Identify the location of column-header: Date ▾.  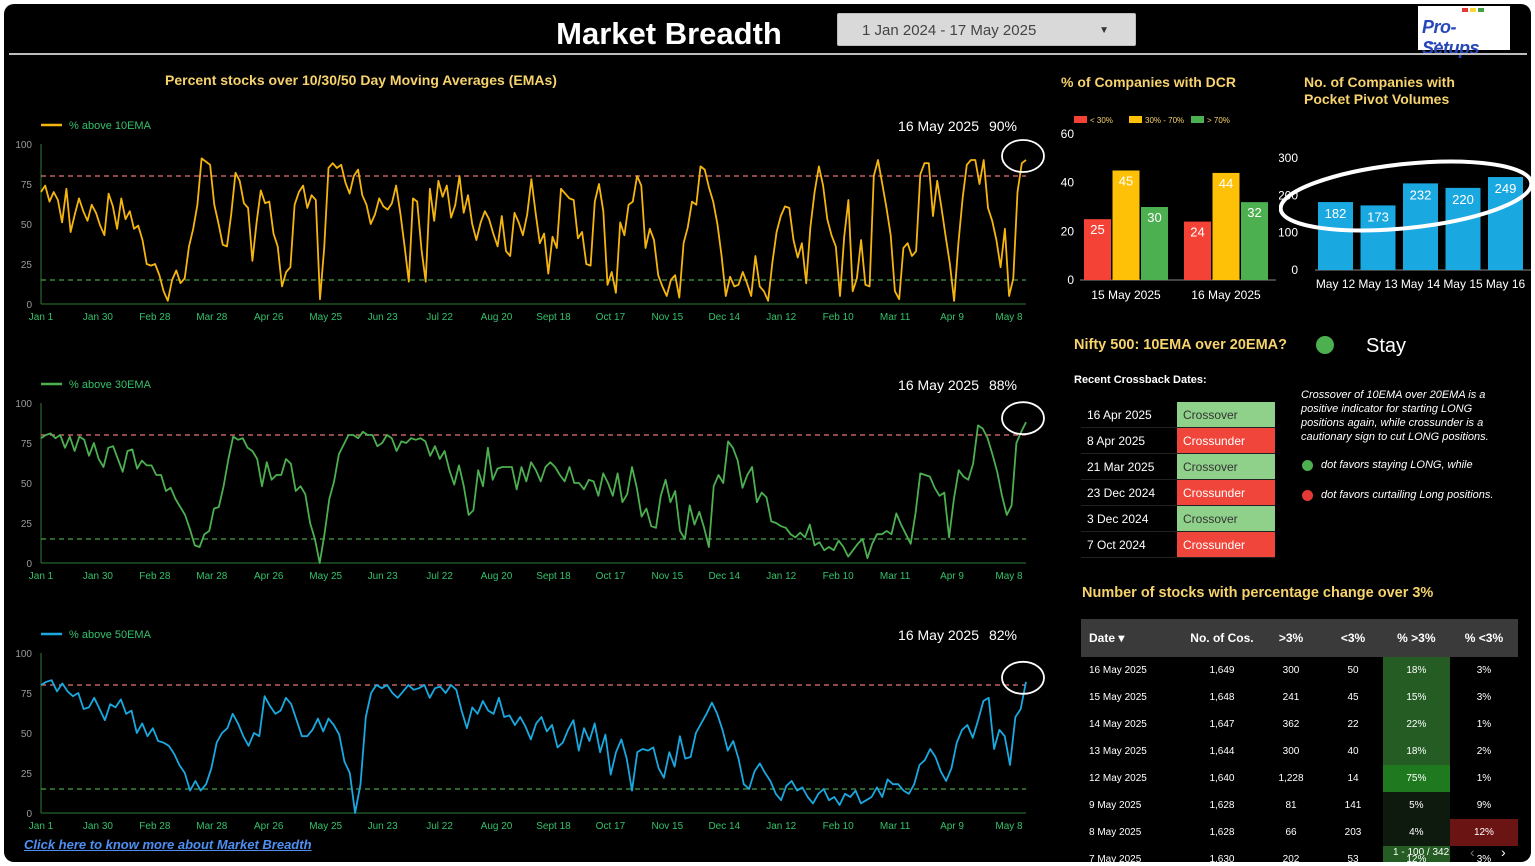
(1133, 638).